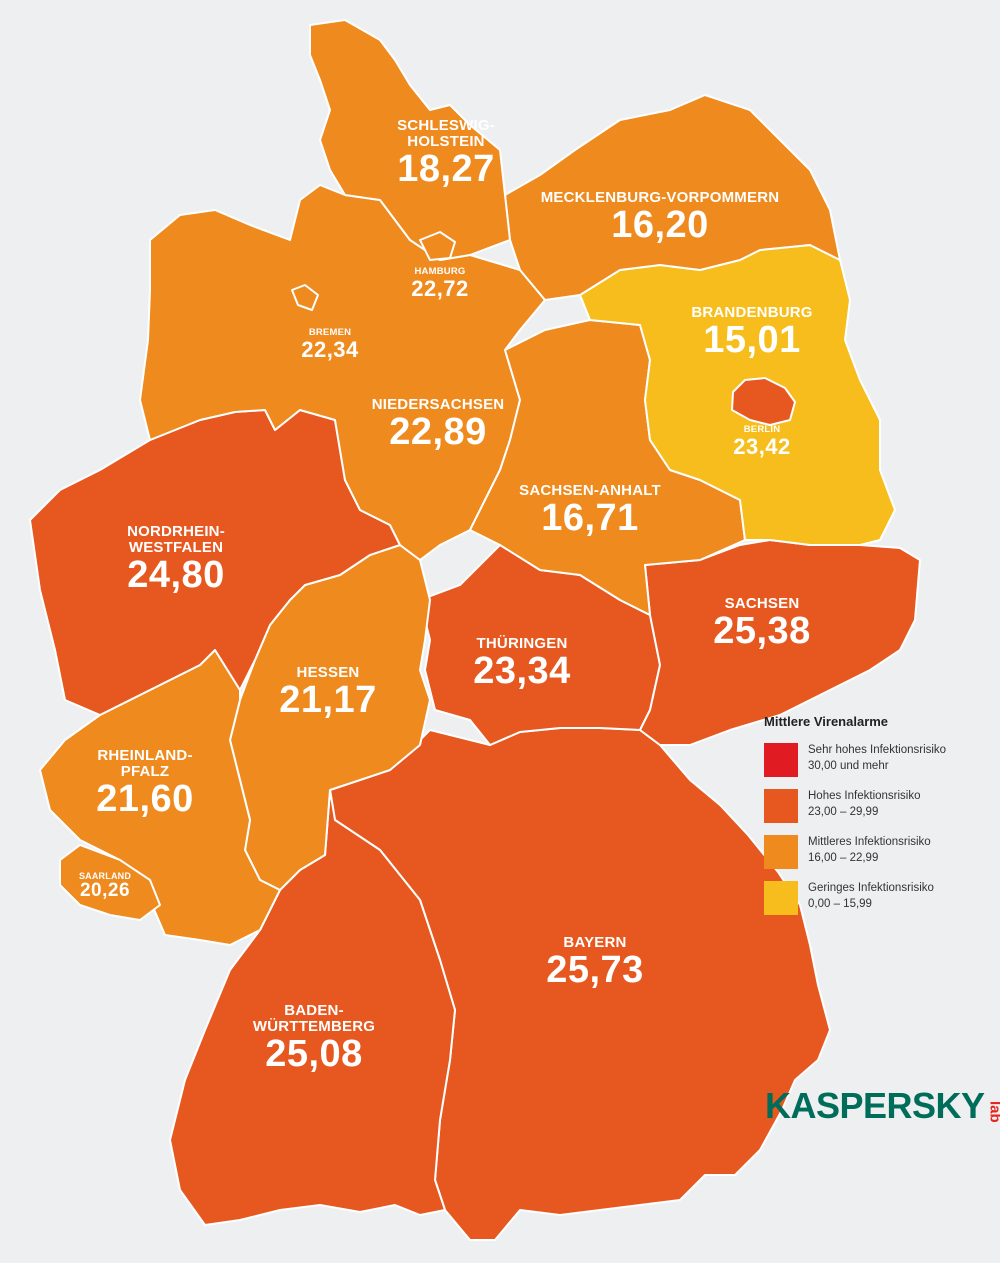  Describe the element at coordinates (877, 750) in the screenshot. I see `legend-label: Sehr hohes Infektionsrisiko` at that location.